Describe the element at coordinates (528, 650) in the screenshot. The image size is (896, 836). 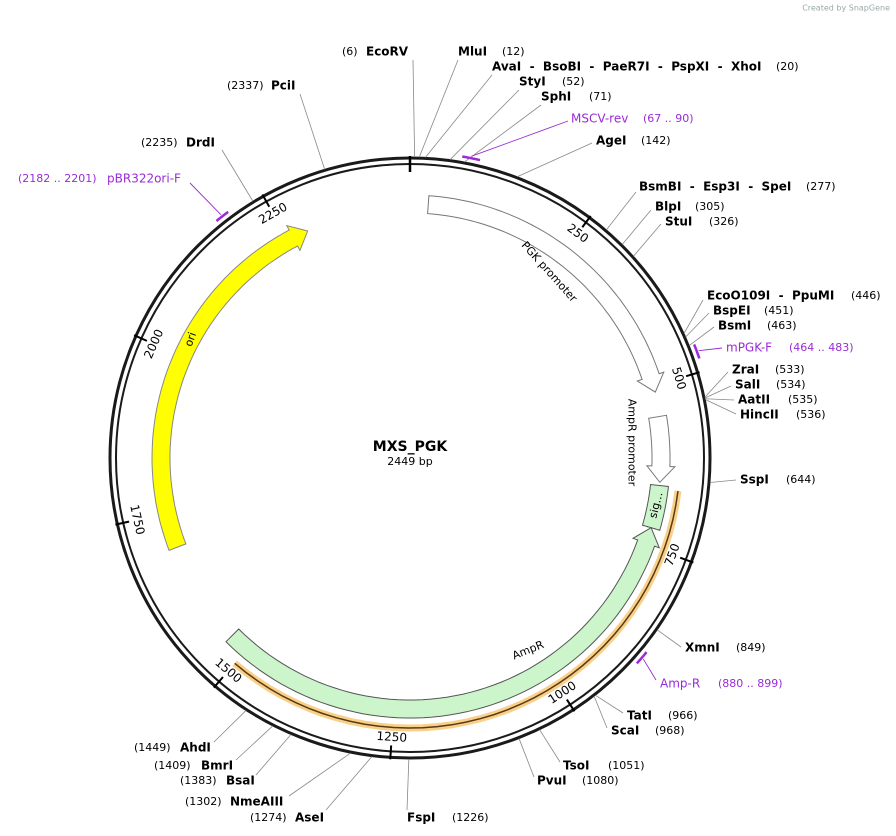
I see `feature-label: AmpR` at that location.